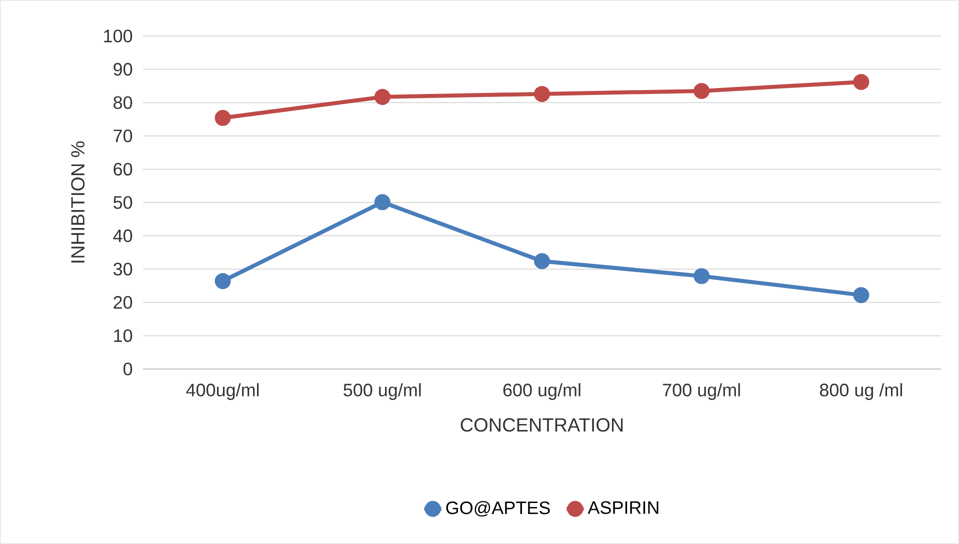  Describe the element at coordinates (123, 169) in the screenshot. I see `y-tick-label: 60` at that location.